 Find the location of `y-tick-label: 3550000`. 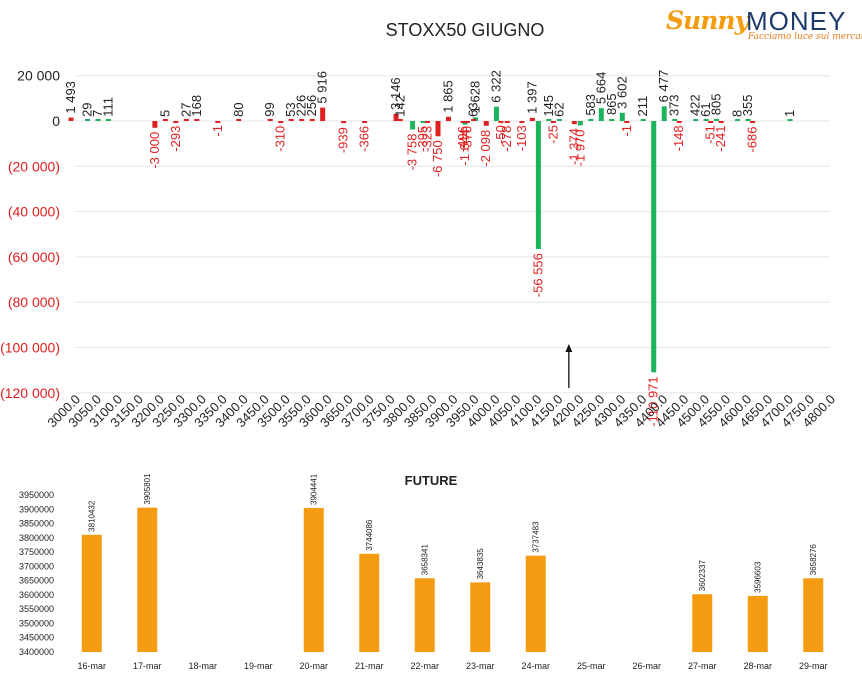

y-tick-label: 3550000 is located at coordinates (36, 609).